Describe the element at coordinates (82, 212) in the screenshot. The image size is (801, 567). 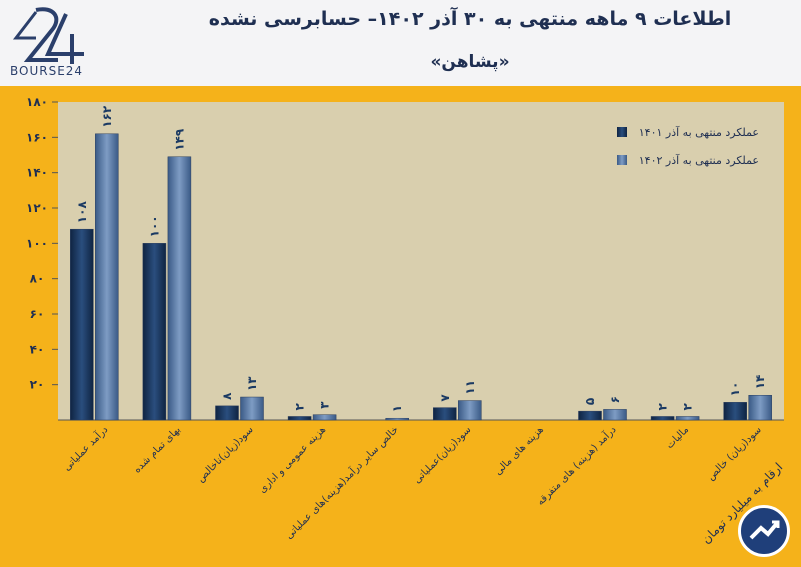
I see `data-label: ۱۰۸` at that location.